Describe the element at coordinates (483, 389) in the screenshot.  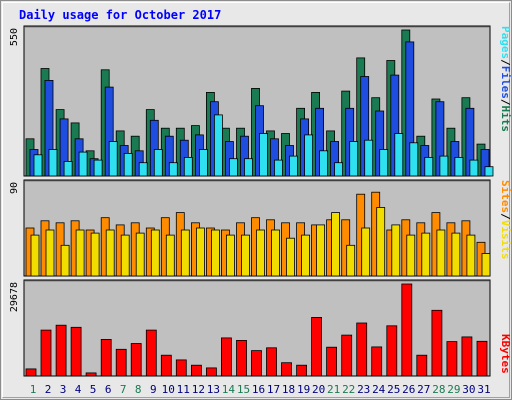
I see `day-label-31: 31` at that location.